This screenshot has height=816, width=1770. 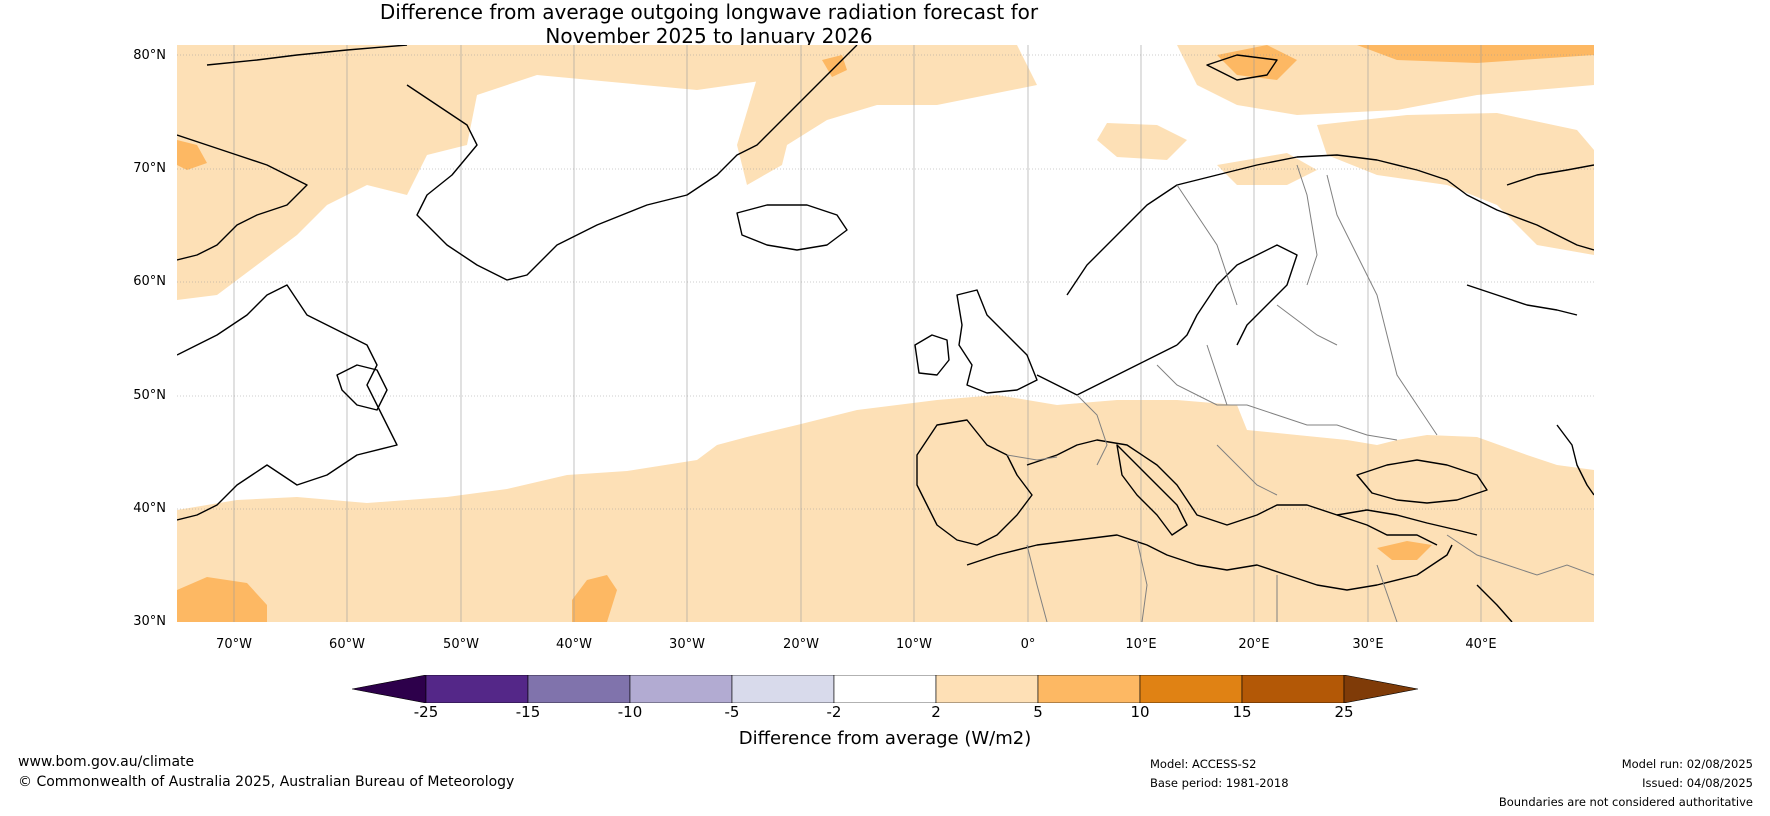 What do you see at coordinates (1140, 712) in the screenshot?
I see `colorbar-tick-8: 10` at bounding box center [1140, 712].